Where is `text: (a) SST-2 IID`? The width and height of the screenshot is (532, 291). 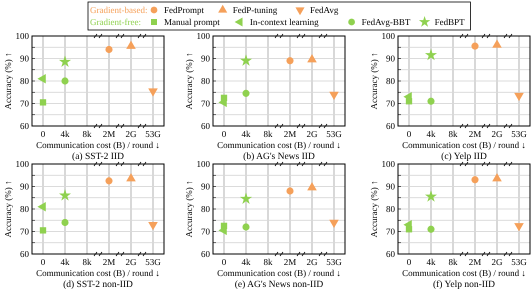 text: (a) SST-2 IID is located at coordinates (98, 157).